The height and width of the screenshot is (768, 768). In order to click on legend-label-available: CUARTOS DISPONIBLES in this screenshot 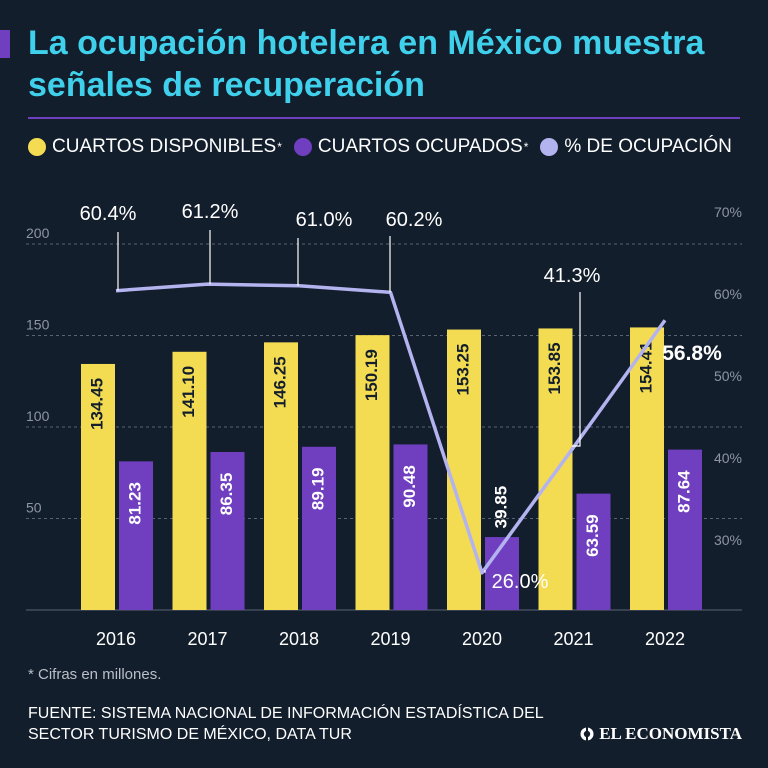, I will do `click(164, 146)`.